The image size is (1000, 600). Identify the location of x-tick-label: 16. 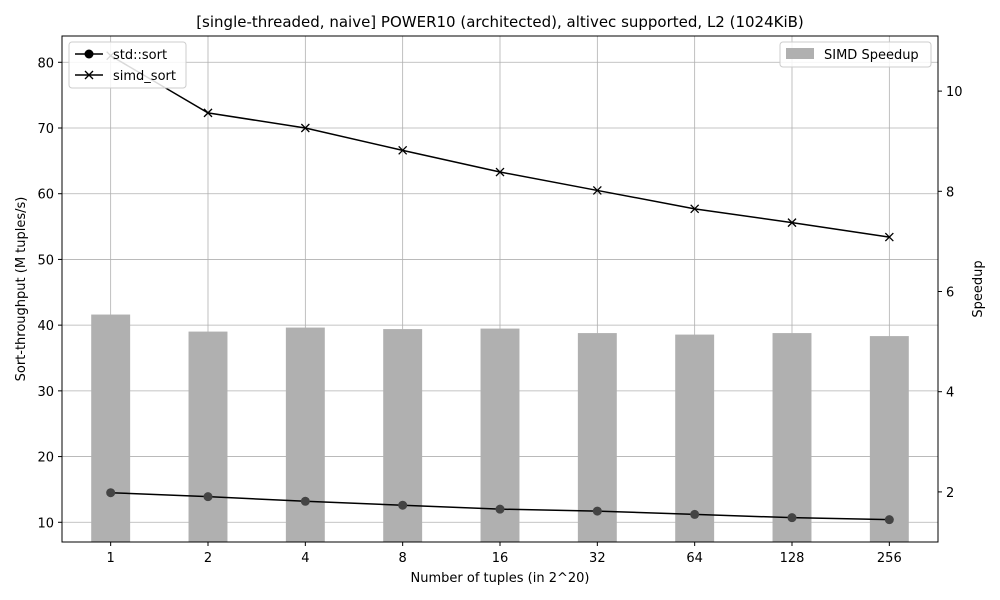
(500, 558).